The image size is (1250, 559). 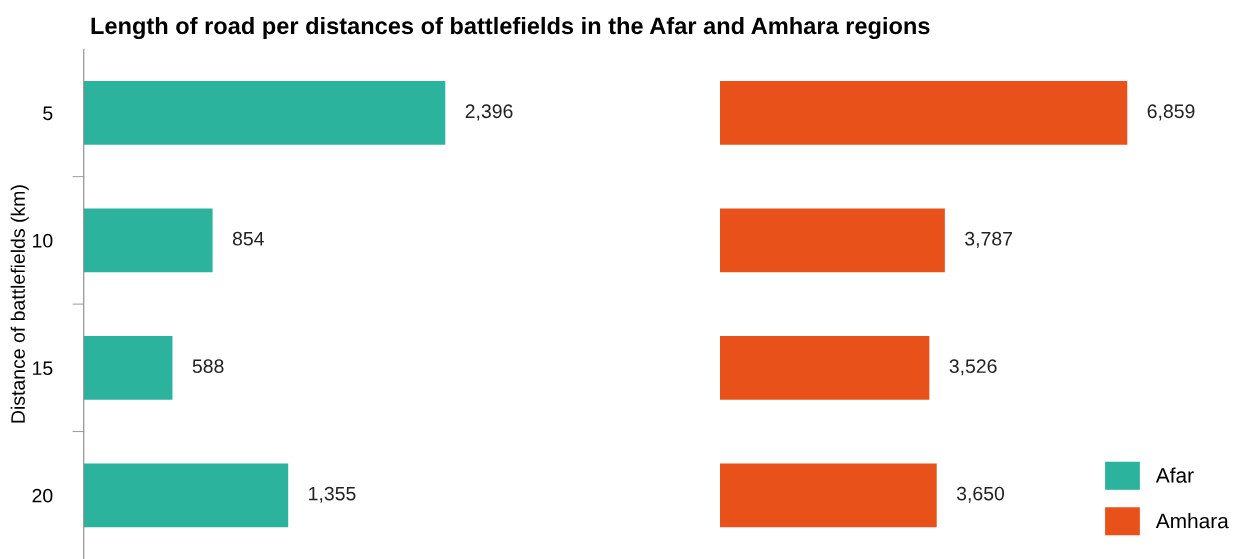 What do you see at coordinates (208, 366) in the screenshot?
I see `data-label: 588` at bounding box center [208, 366].